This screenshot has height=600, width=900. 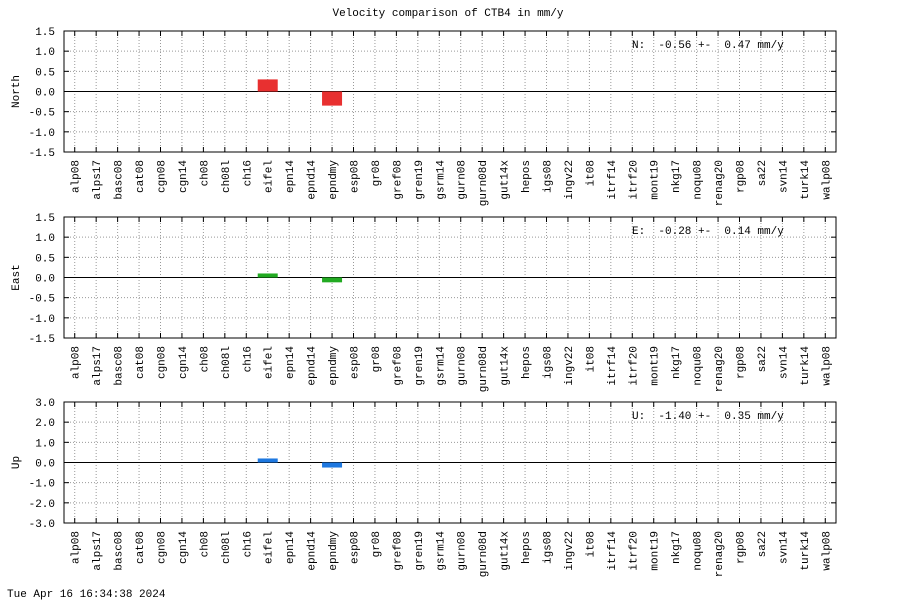 I want to click on y-tick-label: -0.5, so click(x=42, y=114).